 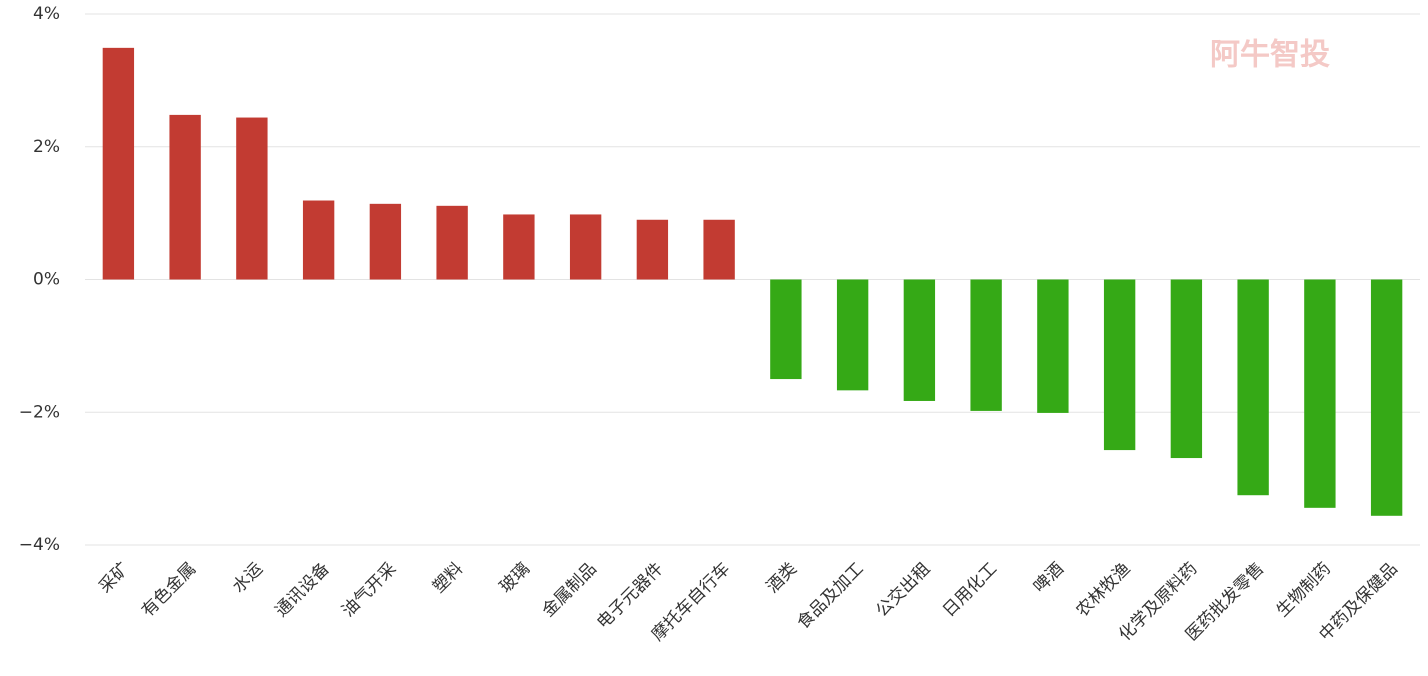 I want to click on x-tick-label: 塑料, so click(x=448, y=578).